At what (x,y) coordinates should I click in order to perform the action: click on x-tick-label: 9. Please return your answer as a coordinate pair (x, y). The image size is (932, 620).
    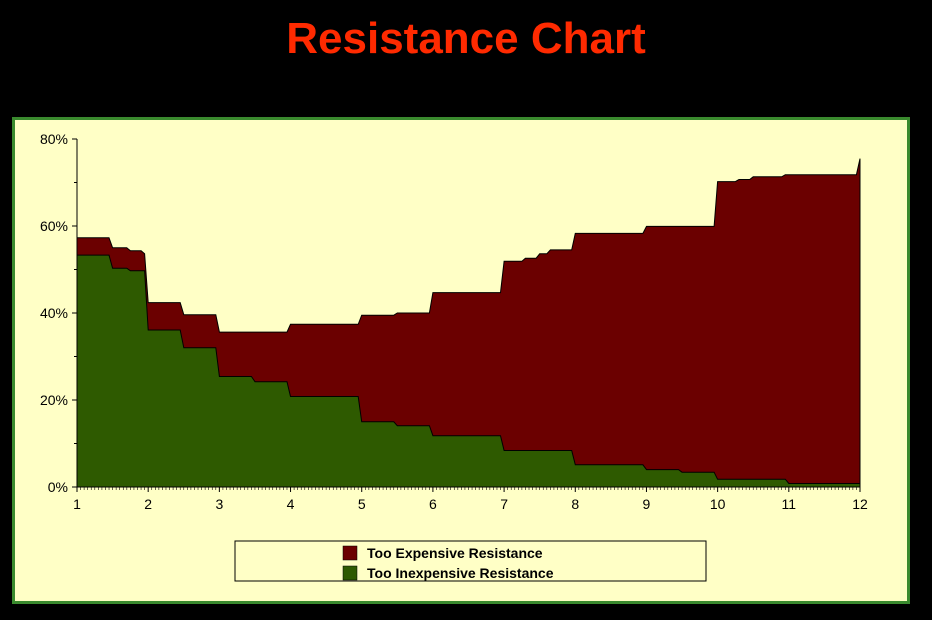
    Looking at the image, I should click on (647, 504).